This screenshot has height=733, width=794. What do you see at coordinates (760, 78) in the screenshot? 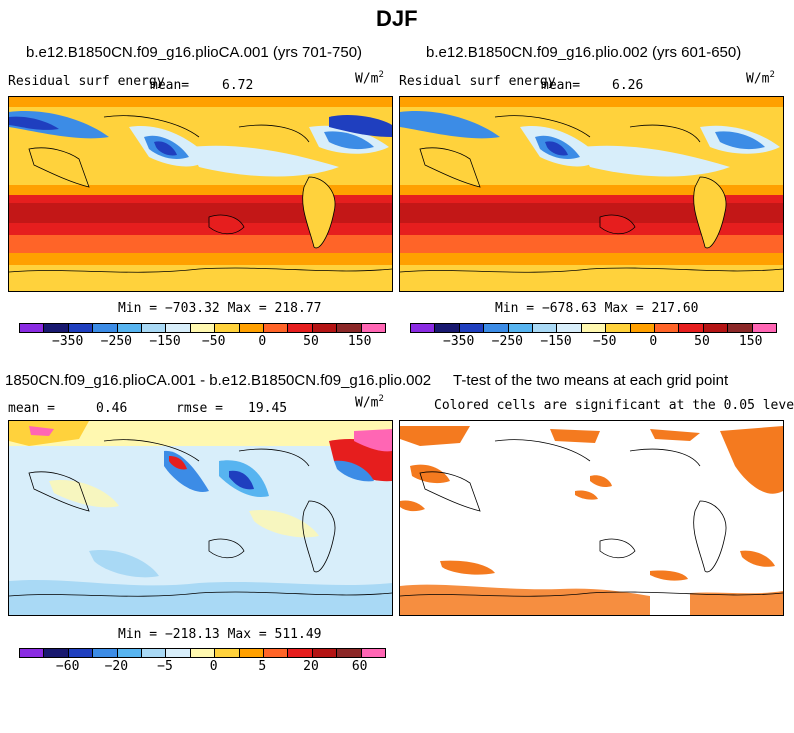
I see `panel2-units: W/m2` at bounding box center [760, 78].